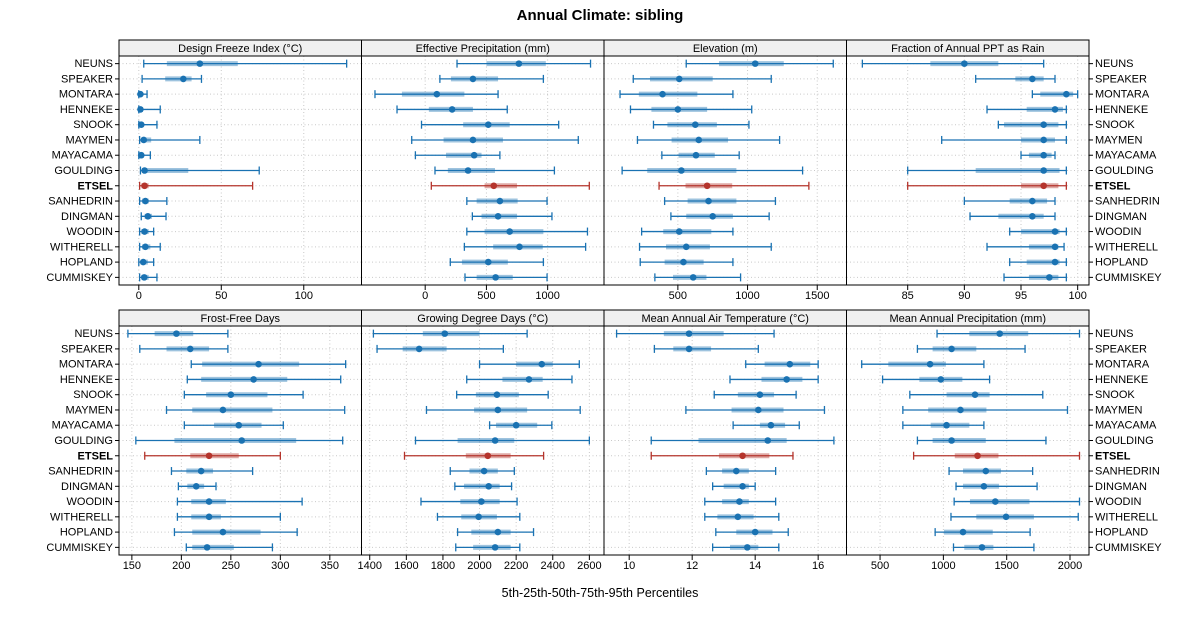 The image size is (1200, 625). Describe the element at coordinates (221, 296) in the screenshot. I see `tick-label: 50` at that location.